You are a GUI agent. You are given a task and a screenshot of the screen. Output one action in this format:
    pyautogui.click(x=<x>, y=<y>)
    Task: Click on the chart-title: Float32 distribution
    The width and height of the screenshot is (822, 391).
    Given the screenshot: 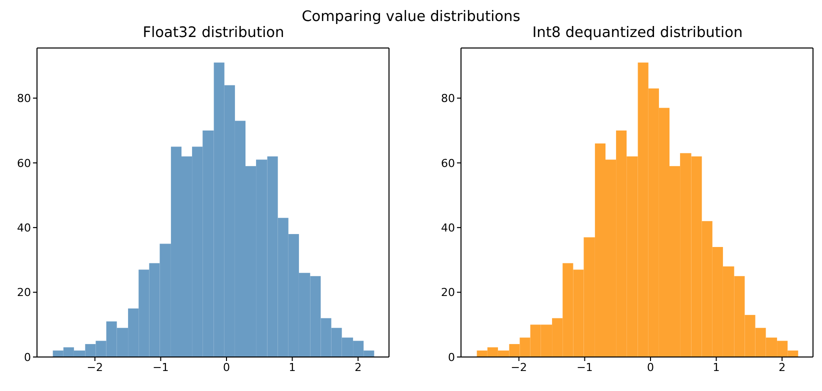 What is the action you would take?
    pyautogui.click(x=213, y=33)
    